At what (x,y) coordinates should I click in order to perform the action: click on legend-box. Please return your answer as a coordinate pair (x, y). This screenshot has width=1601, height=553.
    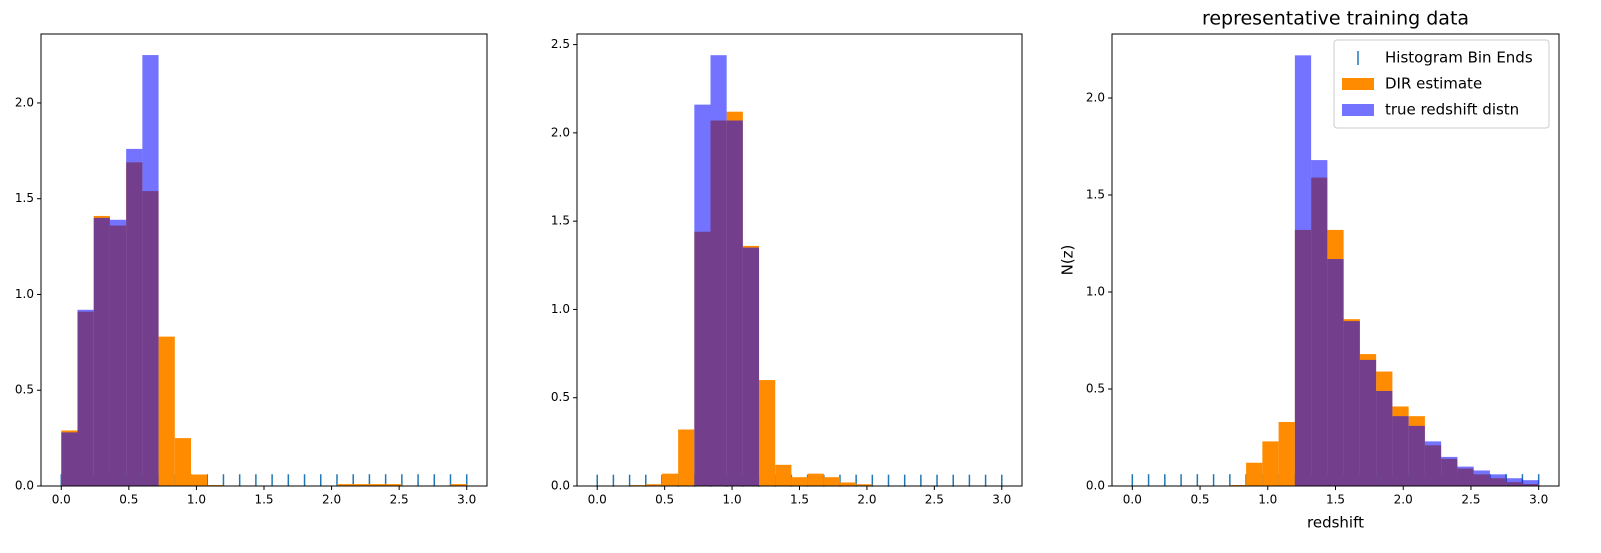
    Looking at the image, I should click on (1441, 84).